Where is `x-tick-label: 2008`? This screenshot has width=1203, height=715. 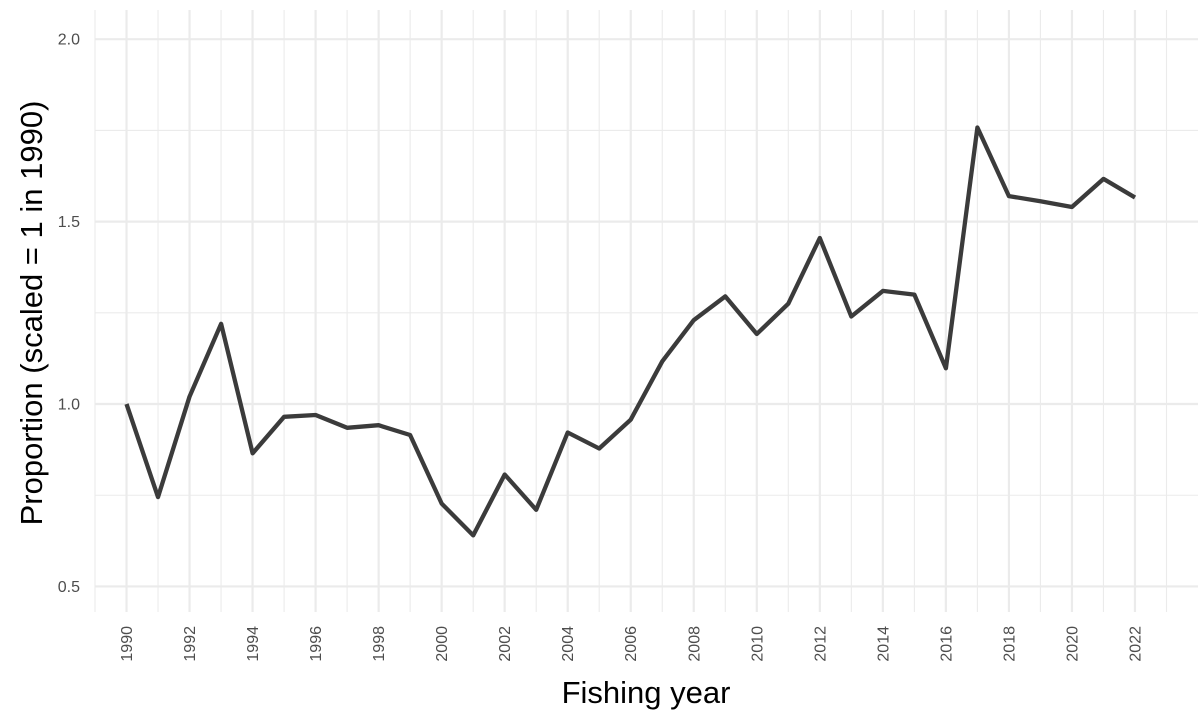
x-tick-label: 2008 is located at coordinates (694, 644).